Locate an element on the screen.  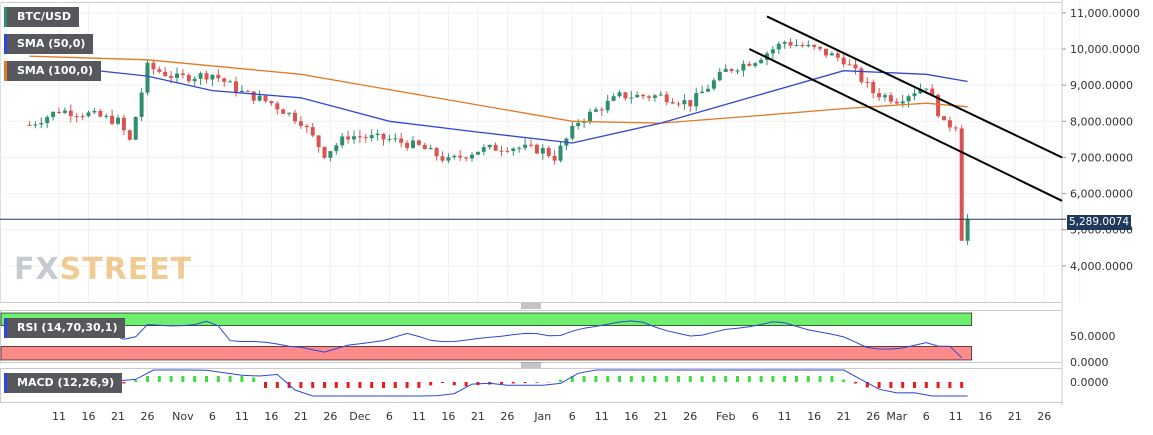
y-tick-label: 7,000.0000 is located at coordinates (1101, 157).